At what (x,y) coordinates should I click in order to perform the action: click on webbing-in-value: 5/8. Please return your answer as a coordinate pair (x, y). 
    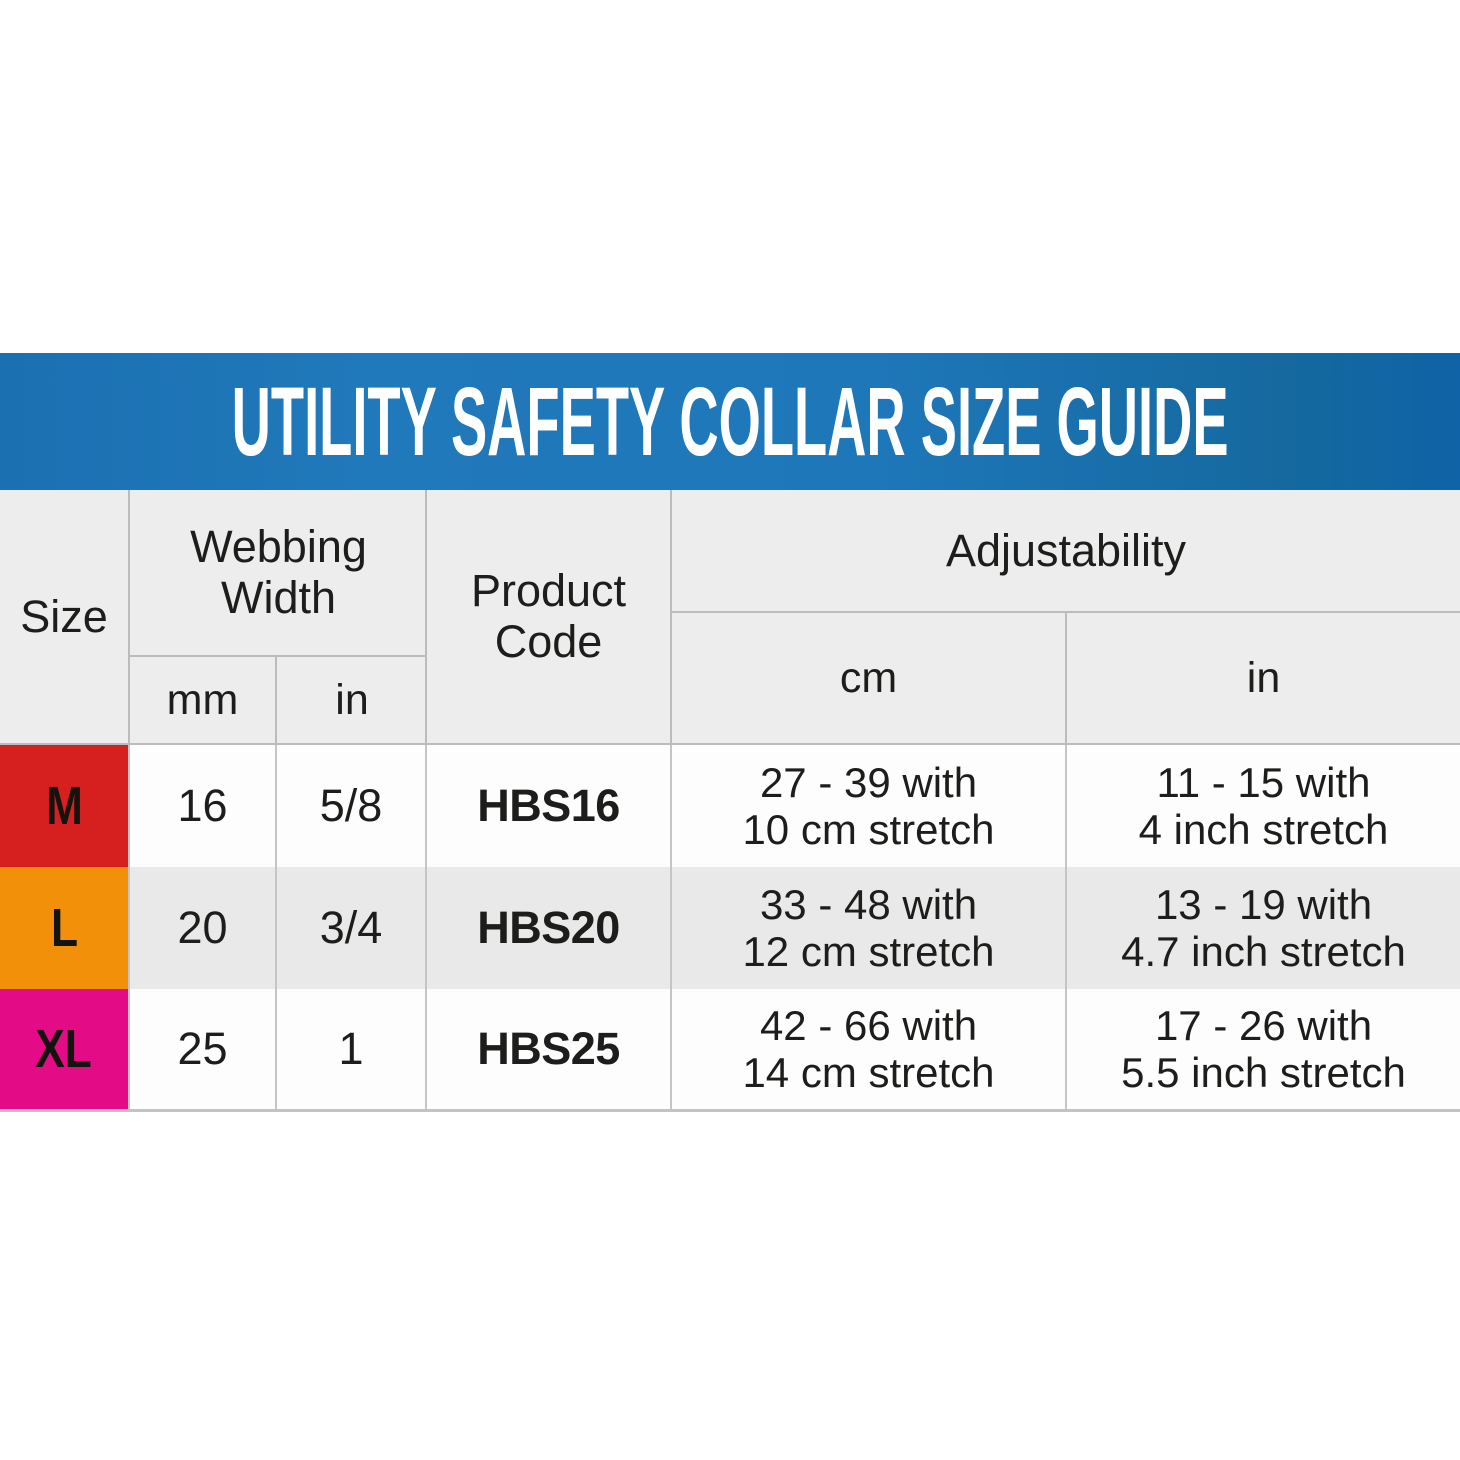
    Looking at the image, I should click on (352, 806).